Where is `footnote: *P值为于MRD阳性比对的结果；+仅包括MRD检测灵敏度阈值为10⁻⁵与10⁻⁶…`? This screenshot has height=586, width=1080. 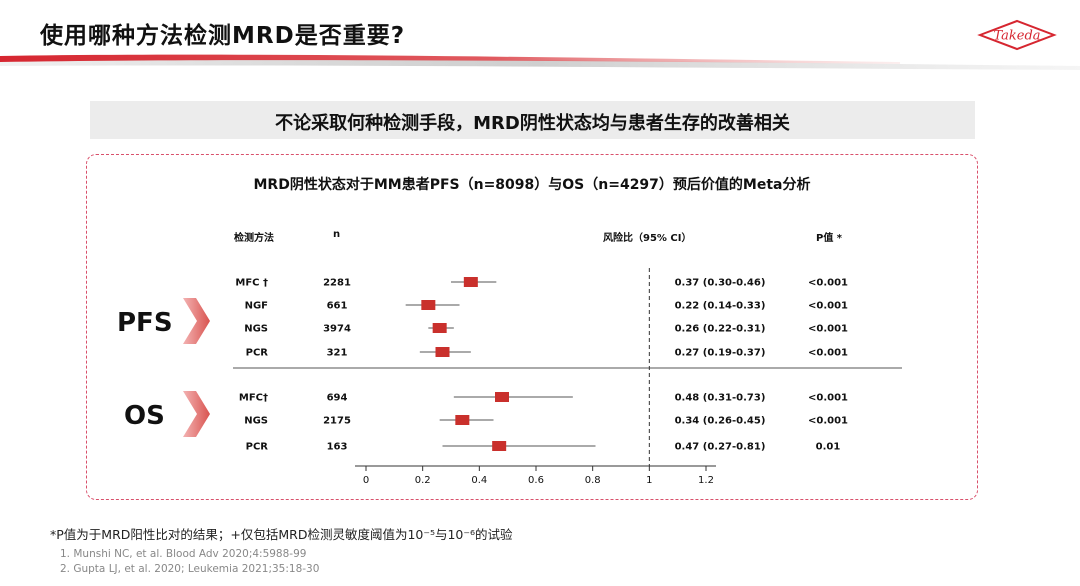 footnote: *P值为于MRD阳性比对的结果；+仅包括MRD检测灵敏度阈值为10⁻⁵与10⁻⁶… is located at coordinates (281, 534).